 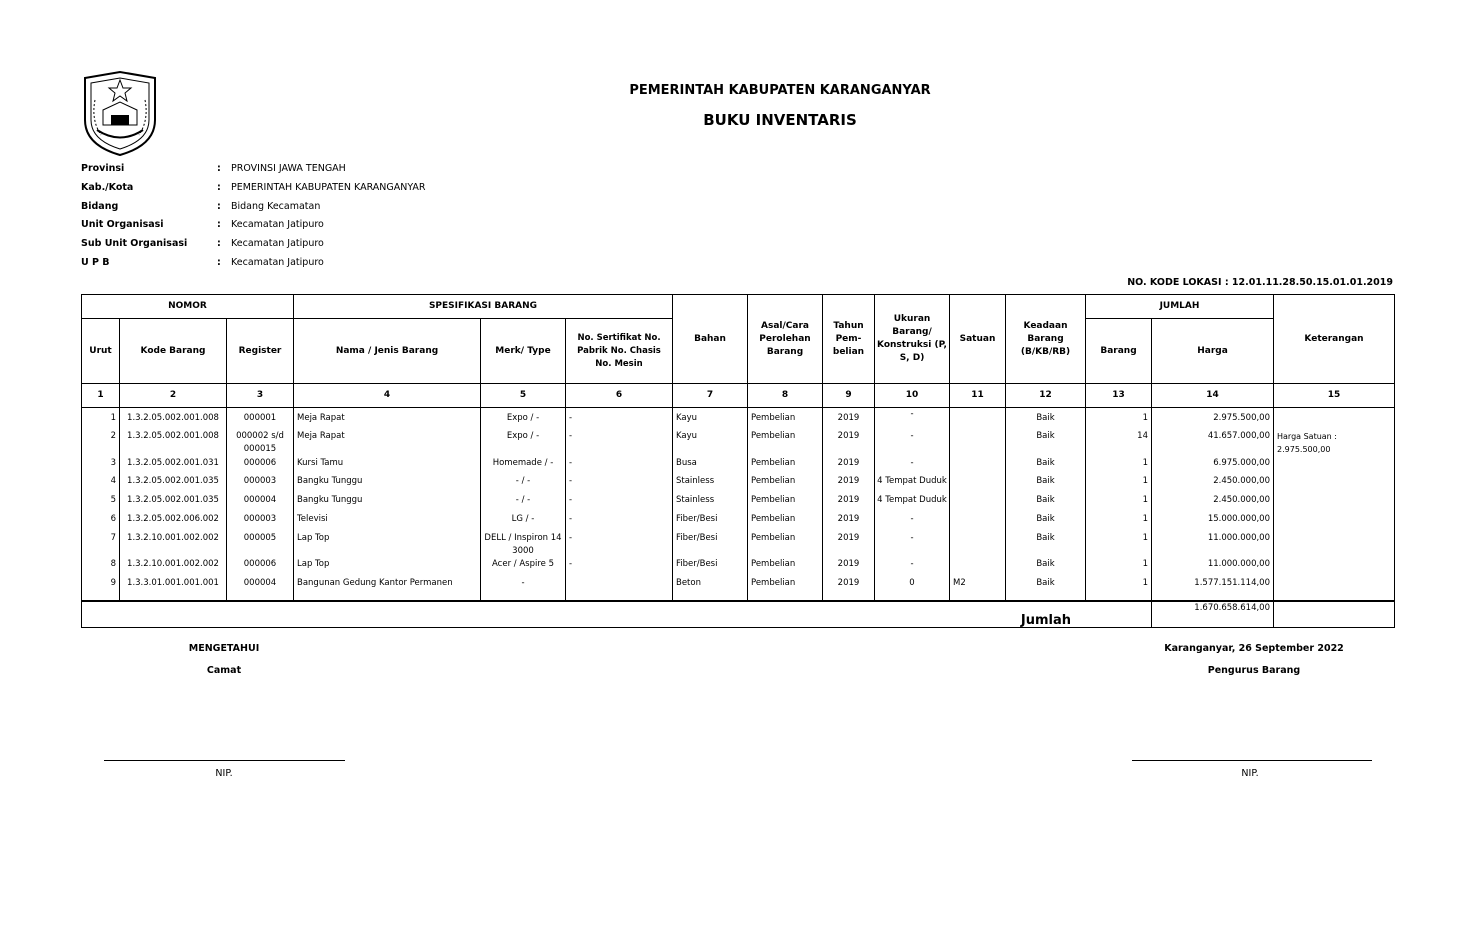 What do you see at coordinates (1250, 773) in the screenshot?
I see `nip-right: NIP.` at bounding box center [1250, 773].